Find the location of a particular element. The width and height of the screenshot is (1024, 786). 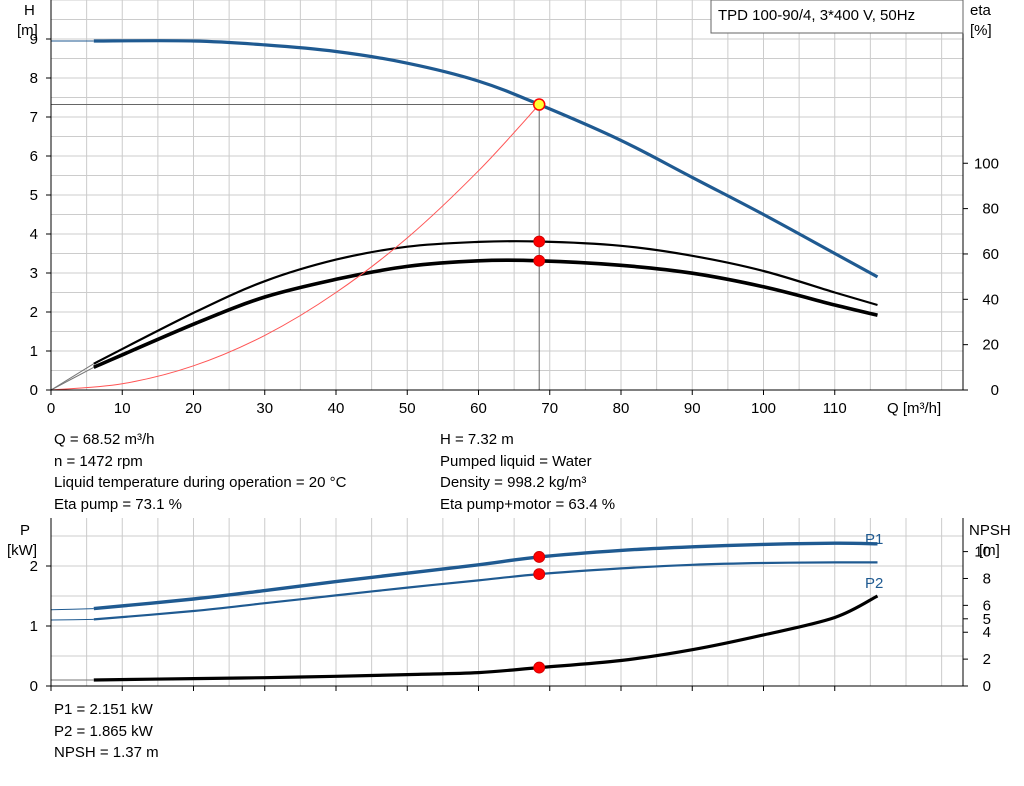

legend-box is located at coordinates (837, 17).